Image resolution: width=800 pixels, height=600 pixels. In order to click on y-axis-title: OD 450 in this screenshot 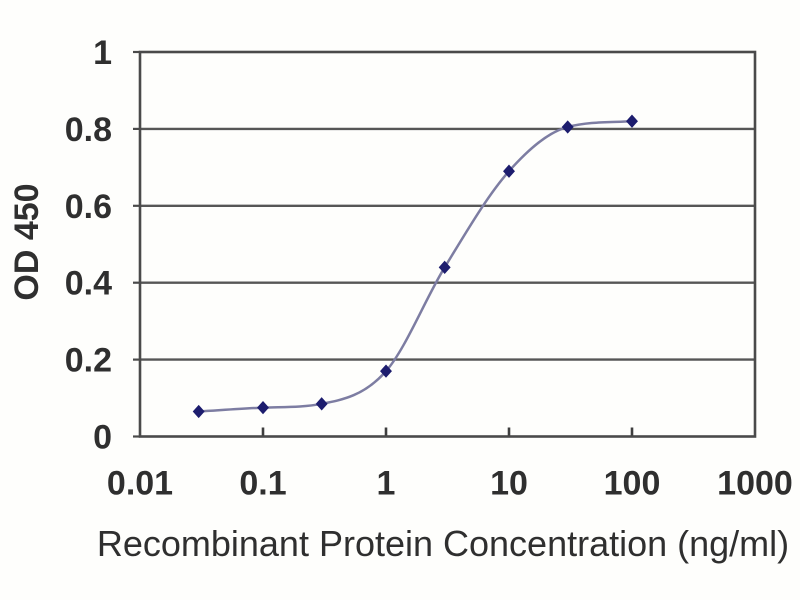, I will do `click(27, 242)`.